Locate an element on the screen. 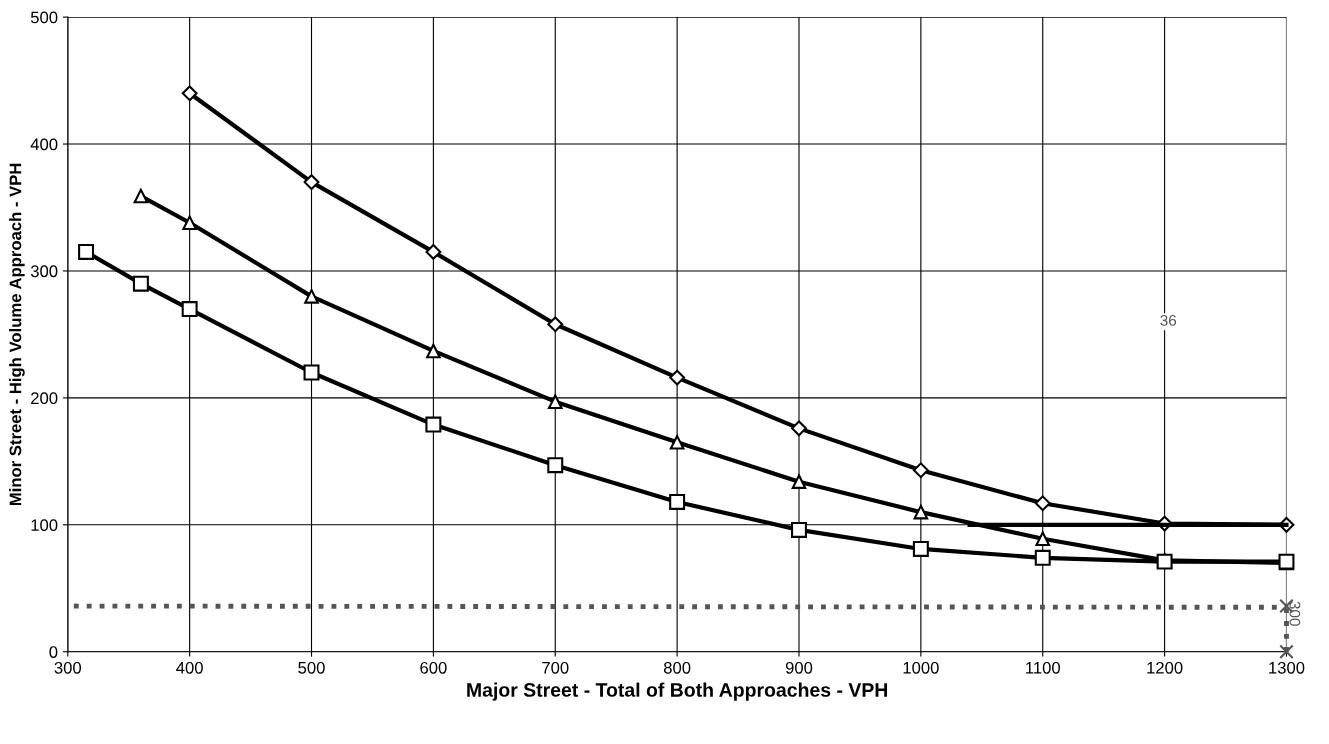  y-tick-label: 300 is located at coordinates (44, 271).